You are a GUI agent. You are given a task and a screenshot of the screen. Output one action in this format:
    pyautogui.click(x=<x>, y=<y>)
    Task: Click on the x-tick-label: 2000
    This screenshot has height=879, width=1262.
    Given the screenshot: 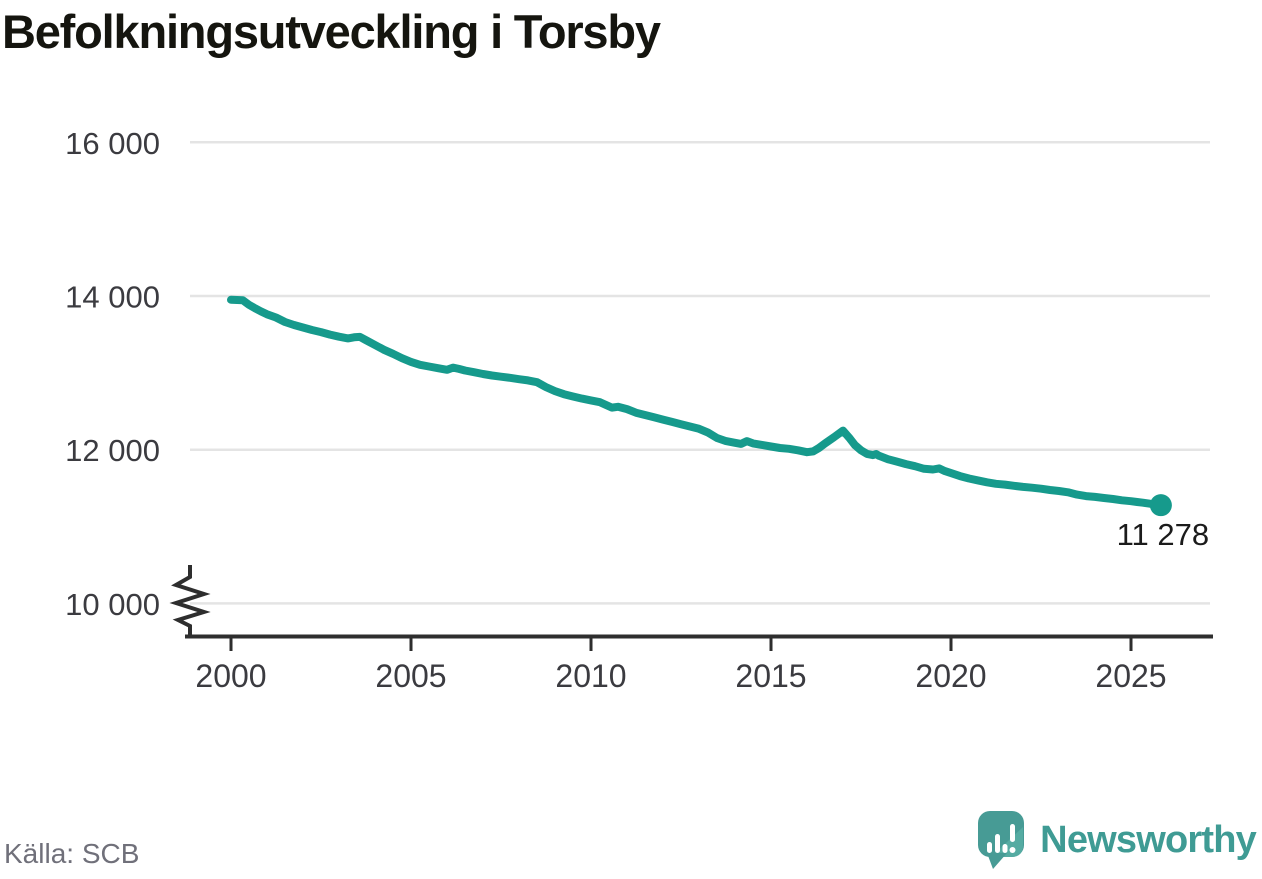 What is the action you would take?
    pyautogui.click(x=230, y=676)
    